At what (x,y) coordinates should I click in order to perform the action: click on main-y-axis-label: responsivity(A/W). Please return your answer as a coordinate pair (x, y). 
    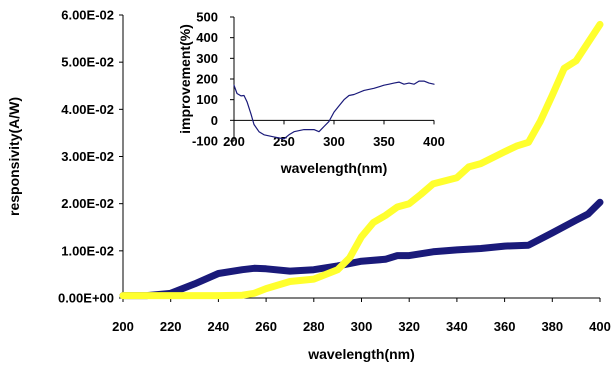
    Looking at the image, I should click on (14, 156).